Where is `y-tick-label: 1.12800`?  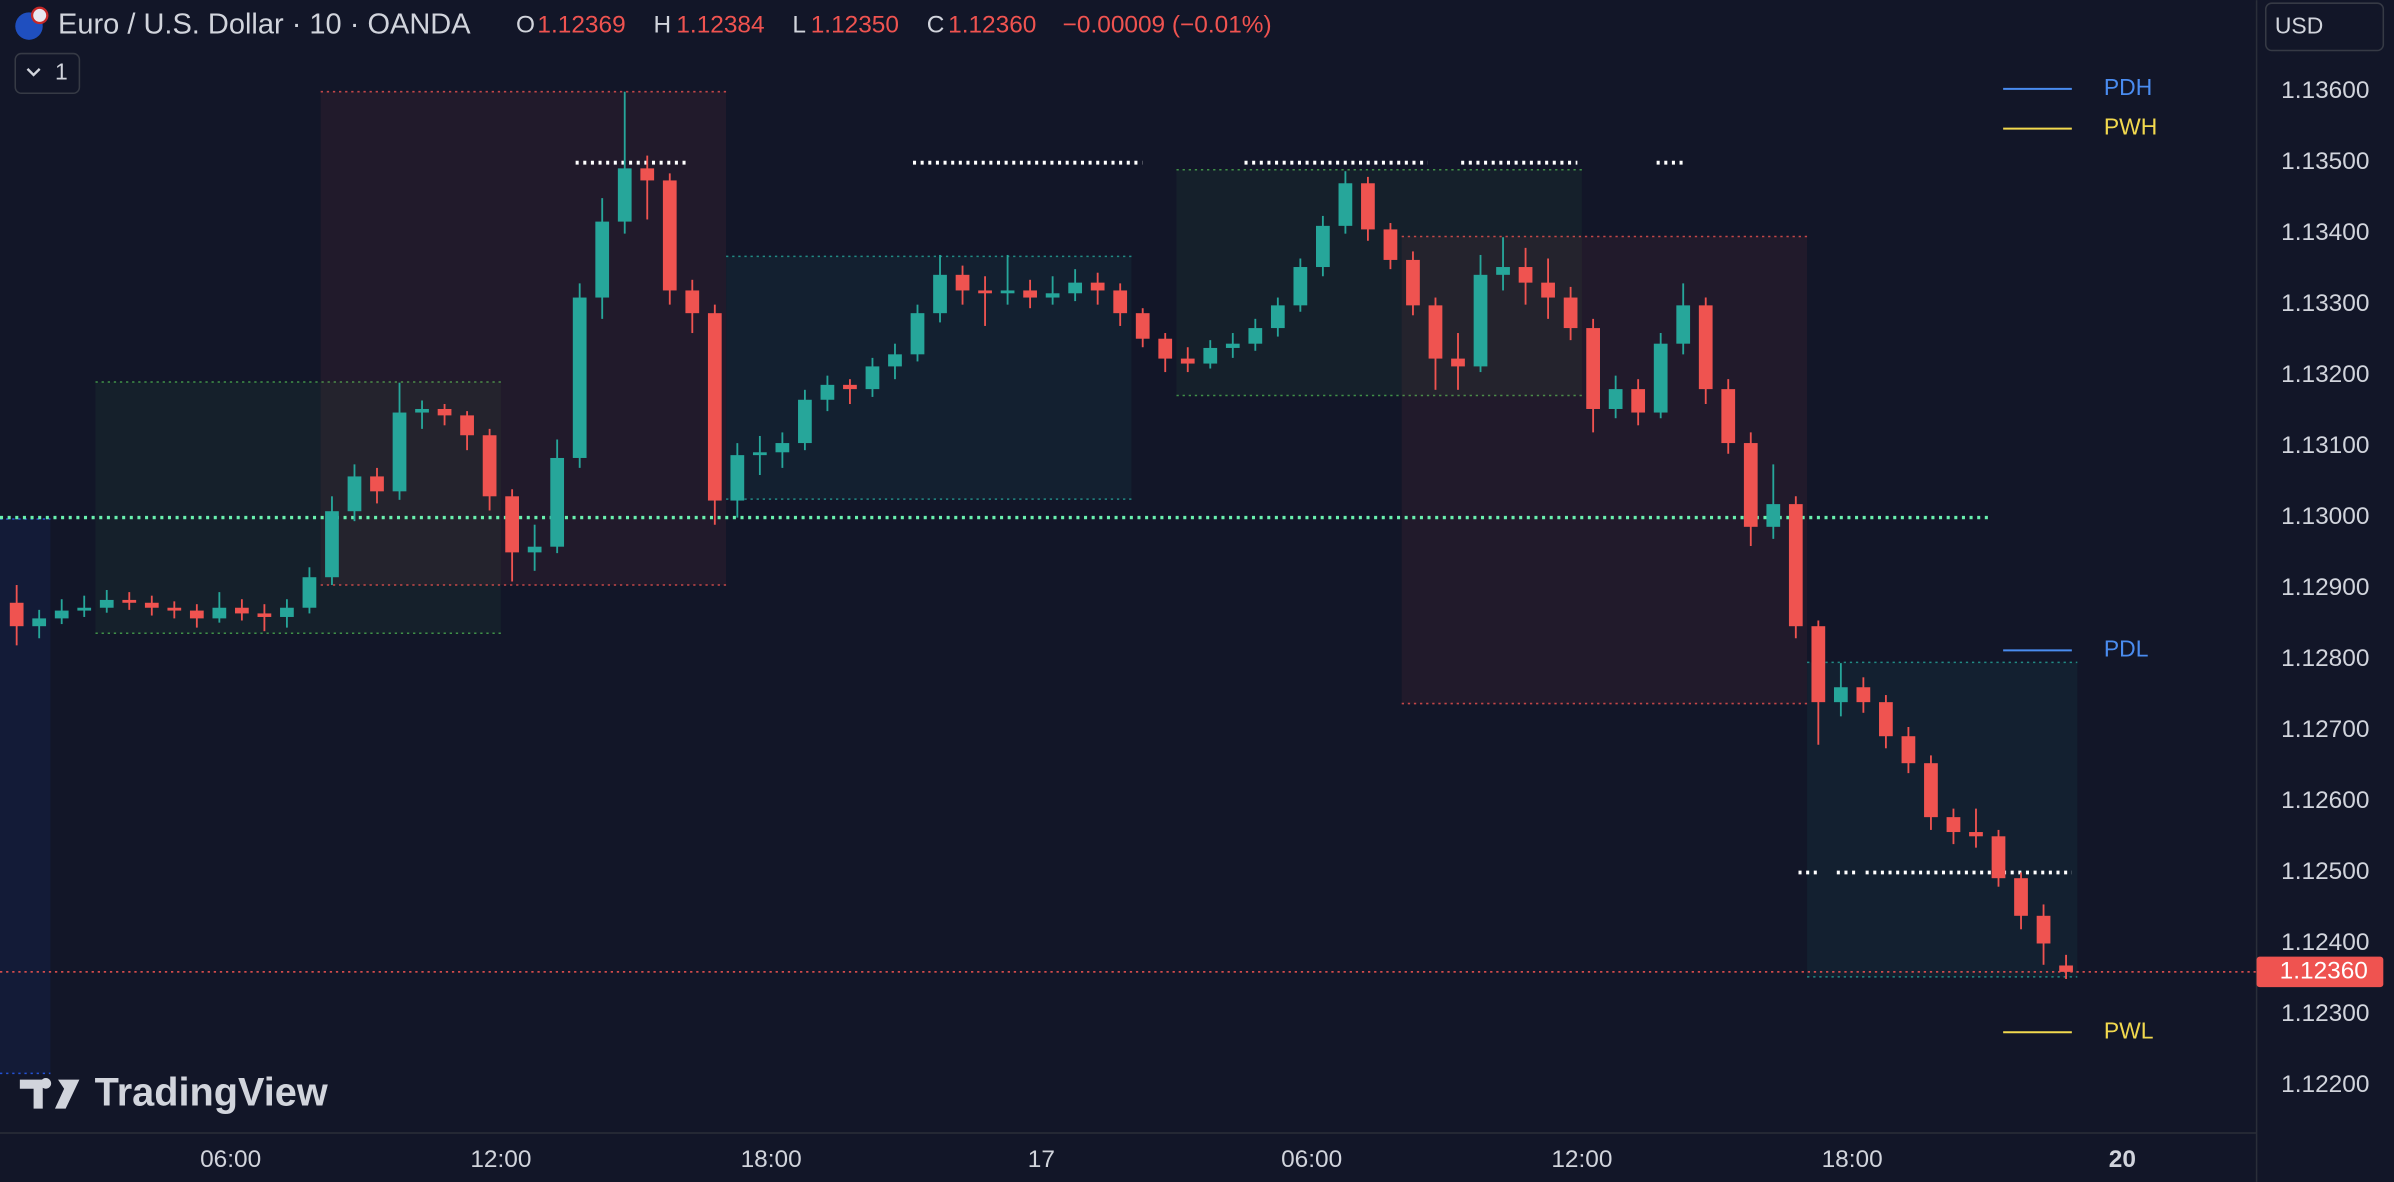
y-tick-label: 1.12800 is located at coordinates (2325, 658).